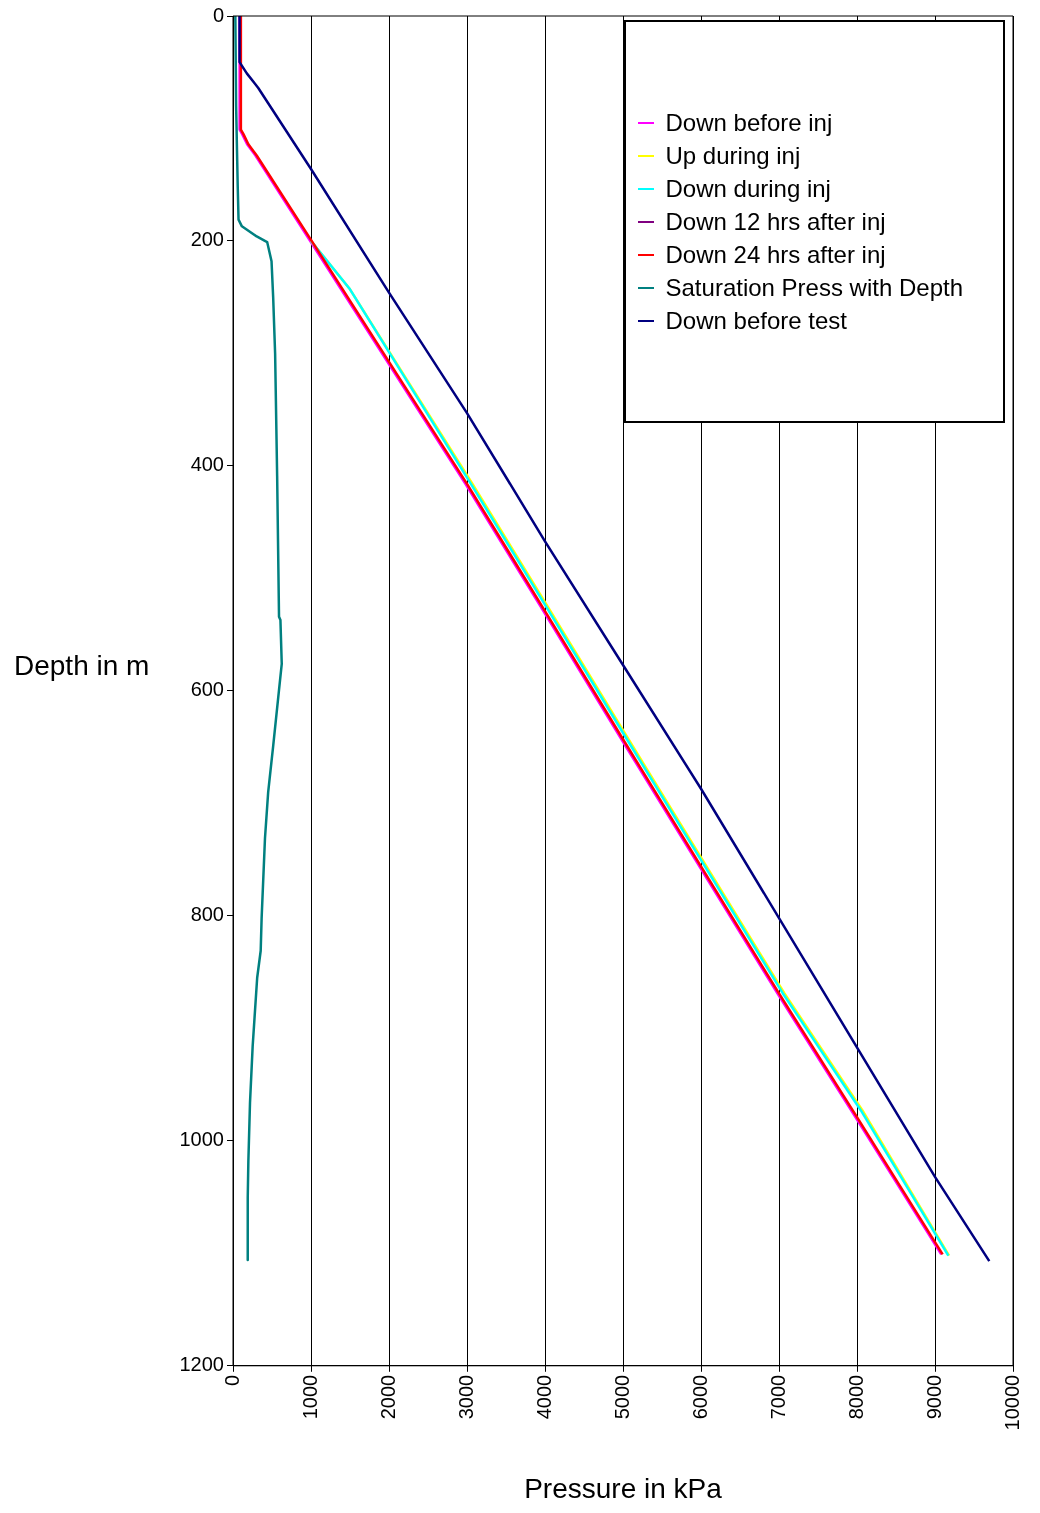 The image size is (1040, 1513). Describe the element at coordinates (465, 1397) in the screenshot. I see `x-tick-label: 3000` at that location.